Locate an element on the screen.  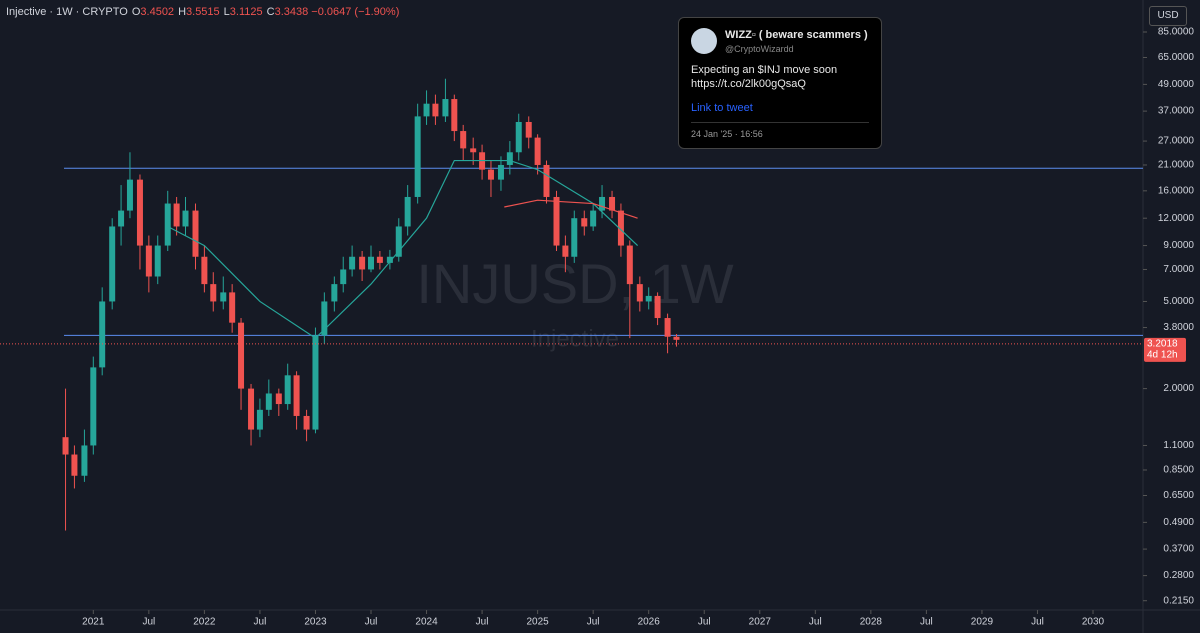
y-tick-label: 0.2150 is located at coordinates (1178, 600).